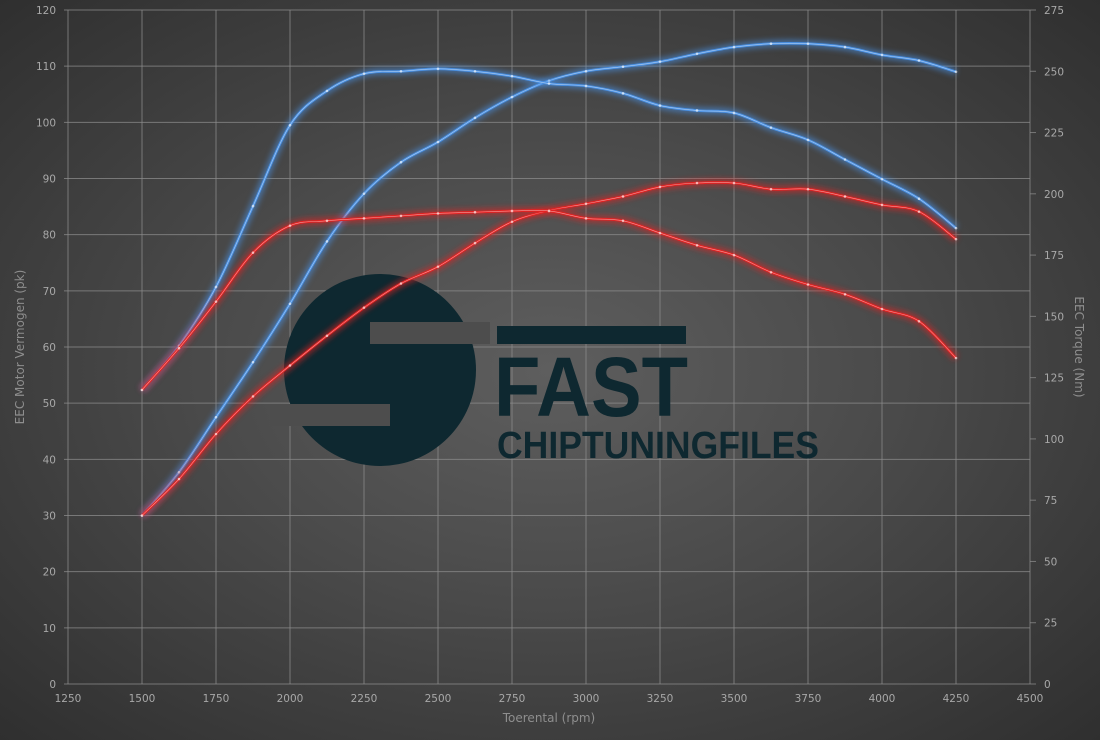  What do you see at coordinates (1030, 699) in the screenshot?
I see `x-tick-label: 4500` at bounding box center [1030, 699].